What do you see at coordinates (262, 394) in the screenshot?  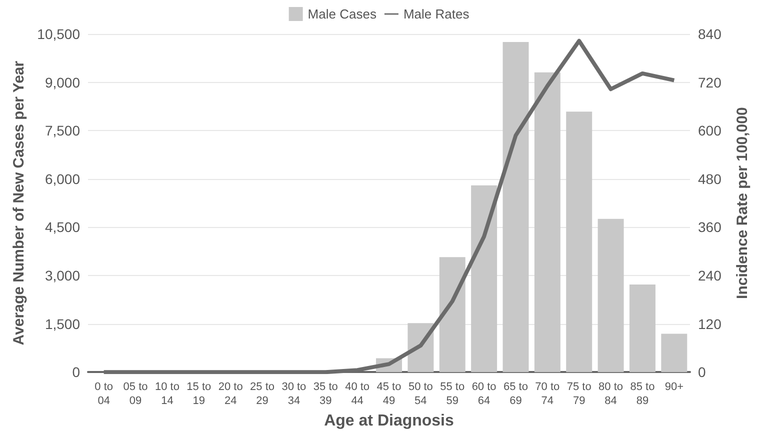 I see `x-tick-label: 25 to 29` at bounding box center [262, 394].